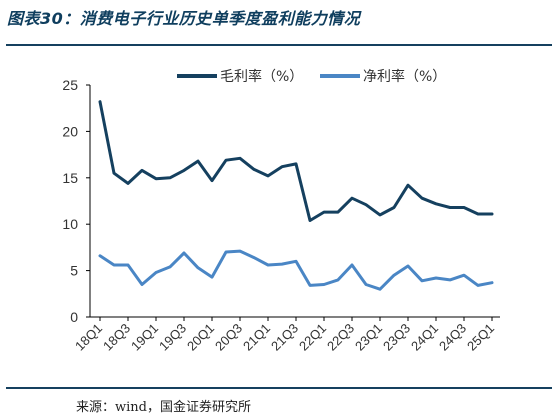 The image size is (559, 417). Describe the element at coordinates (184, 18) in the screenshot. I see `figure-title: 图表30：消费电子行业历史单季度盈利能力情况` at that location.